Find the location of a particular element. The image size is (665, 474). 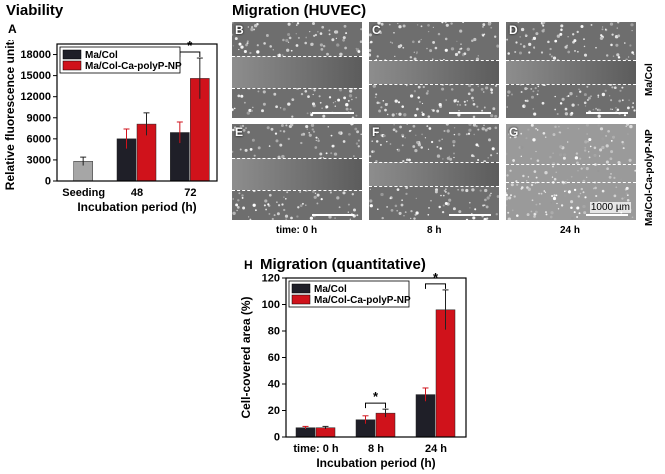

bar is located at coordinates (305, 432).